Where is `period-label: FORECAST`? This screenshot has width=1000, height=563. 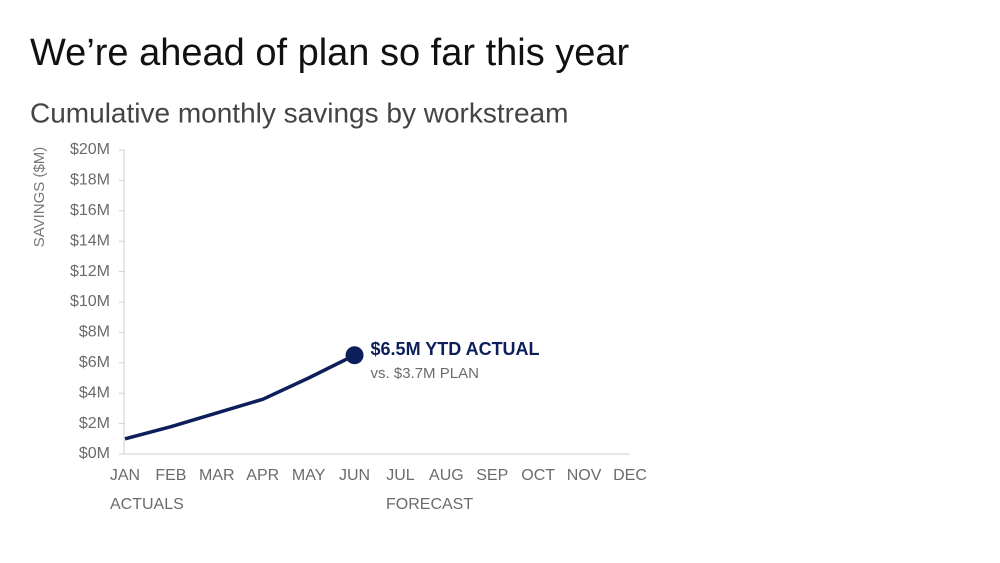 period-label: FORECAST is located at coordinates (429, 504).